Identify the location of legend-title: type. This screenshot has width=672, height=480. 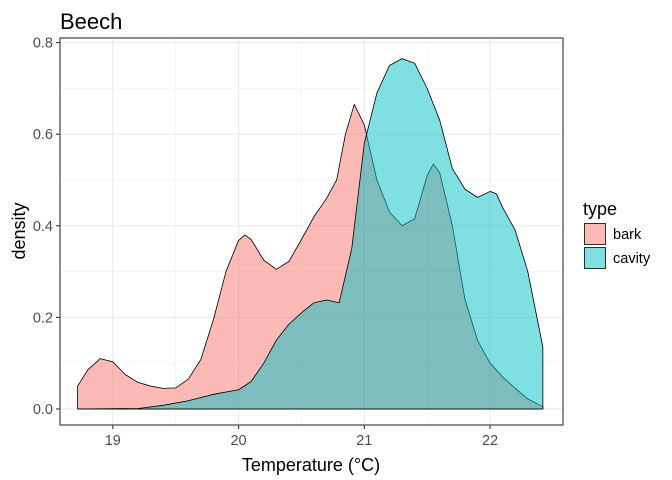
(600, 209).